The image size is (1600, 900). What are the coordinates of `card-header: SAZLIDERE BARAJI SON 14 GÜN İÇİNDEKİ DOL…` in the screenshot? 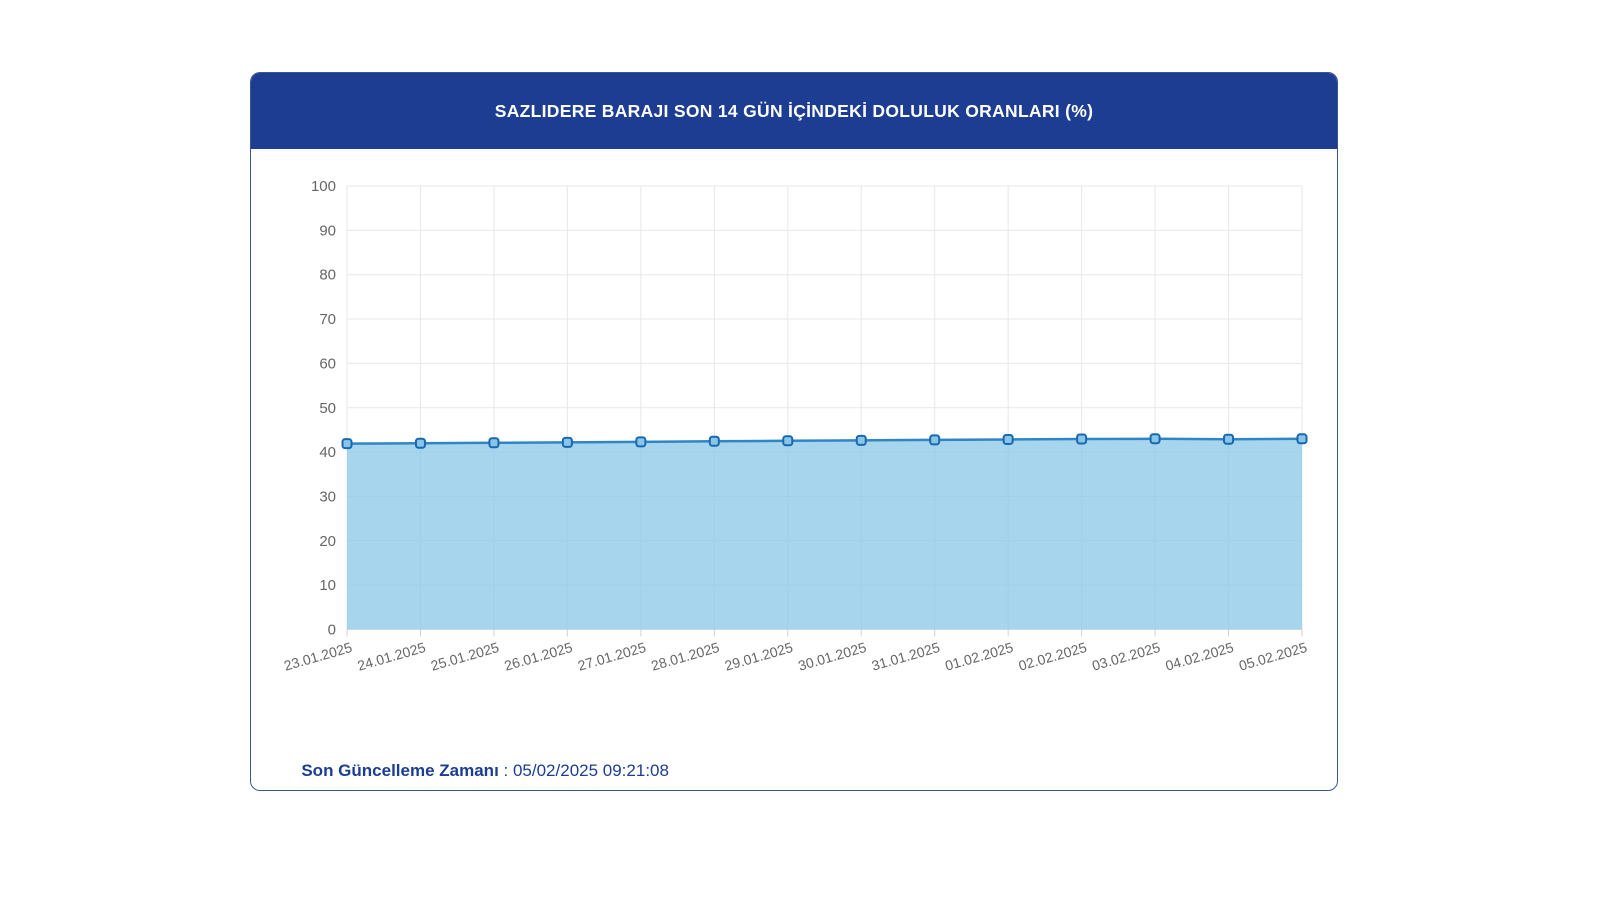 It's located at (794, 111).